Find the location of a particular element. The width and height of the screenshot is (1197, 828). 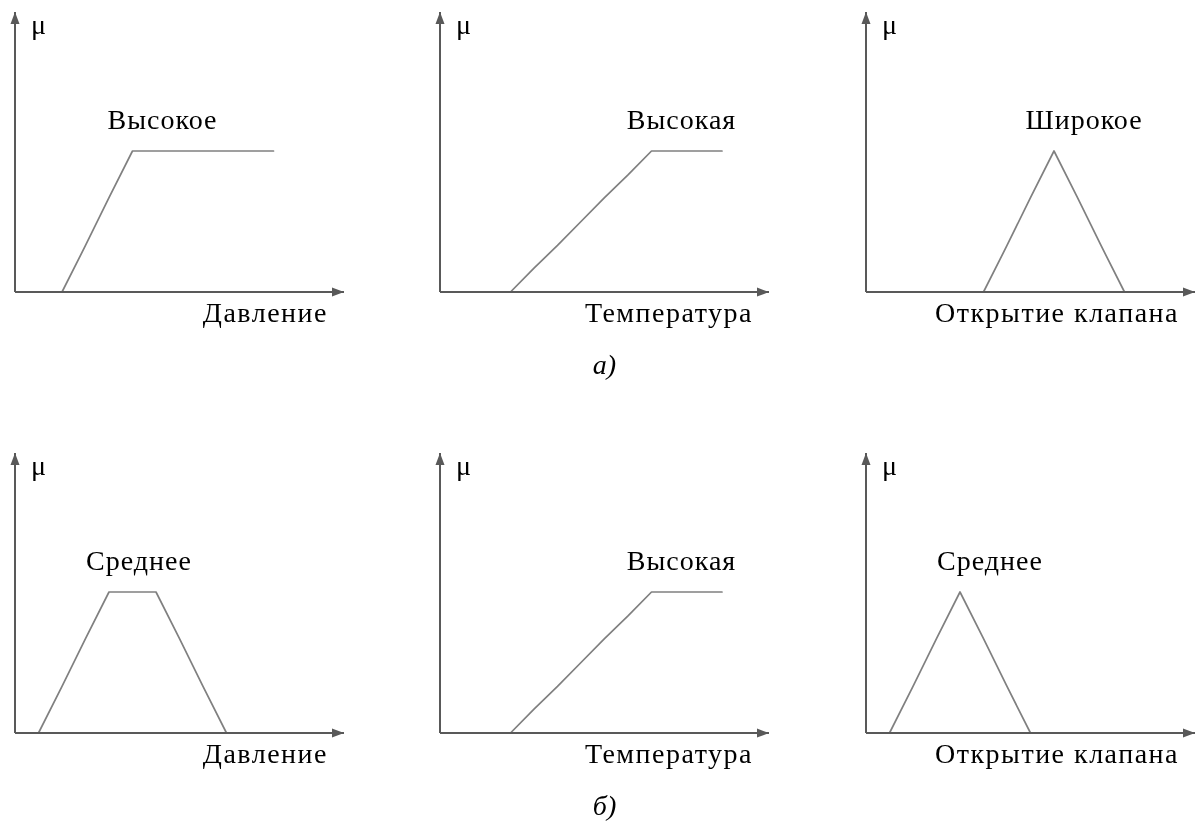

series-label: Высокое is located at coordinates (162, 119).